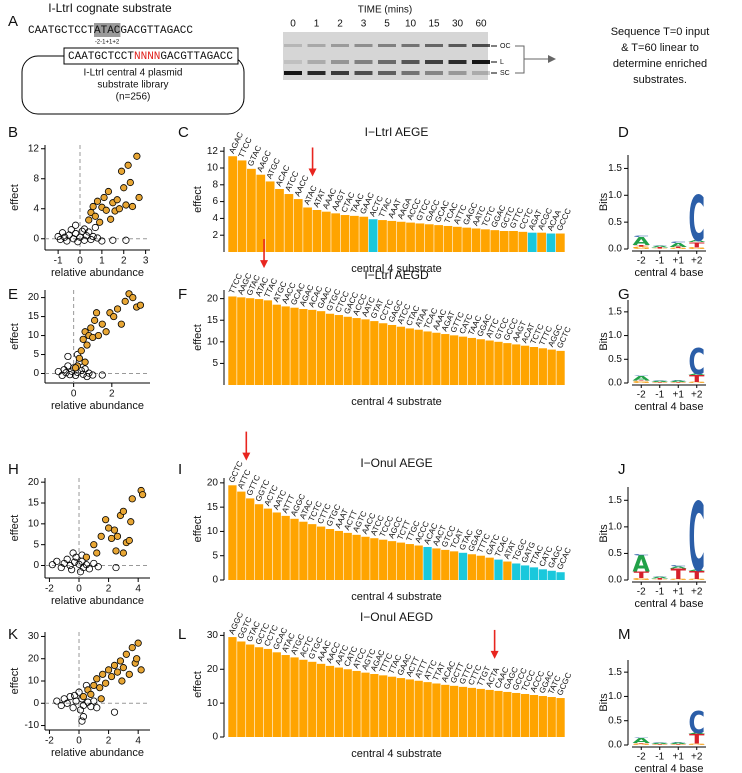 The height and width of the screenshot is (773, 742). I want to click on y-axis-label: Bits, so click(604, 533).